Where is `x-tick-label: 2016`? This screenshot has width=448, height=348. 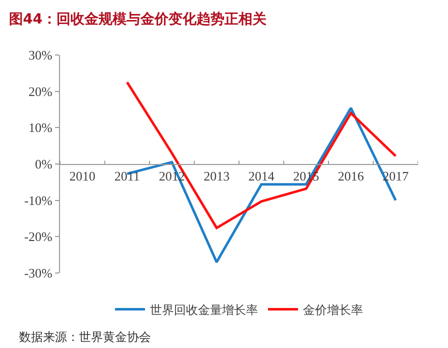 x-tick-label: 2016 is located at coordinates (351, 176).